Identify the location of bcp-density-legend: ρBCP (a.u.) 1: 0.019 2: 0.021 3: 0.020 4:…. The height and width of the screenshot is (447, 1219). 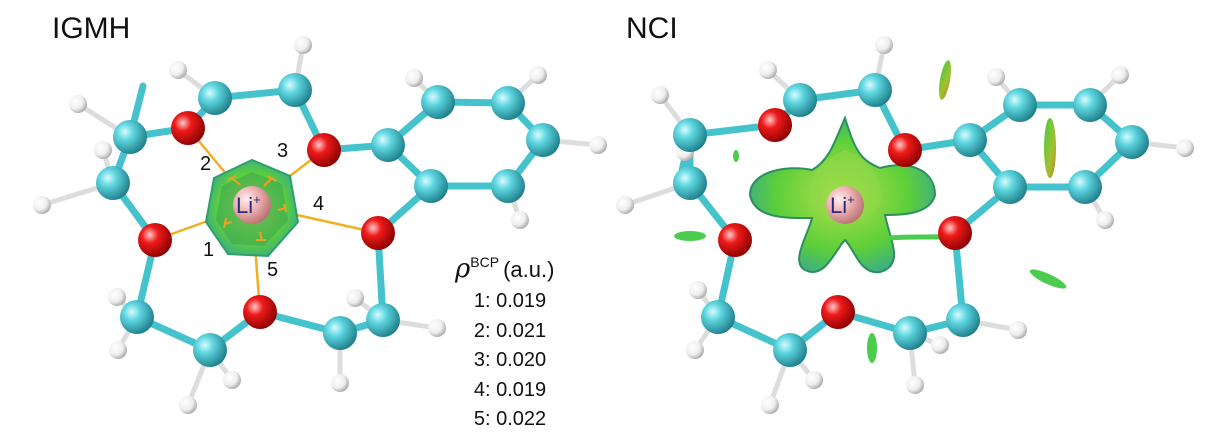
(515, 344).